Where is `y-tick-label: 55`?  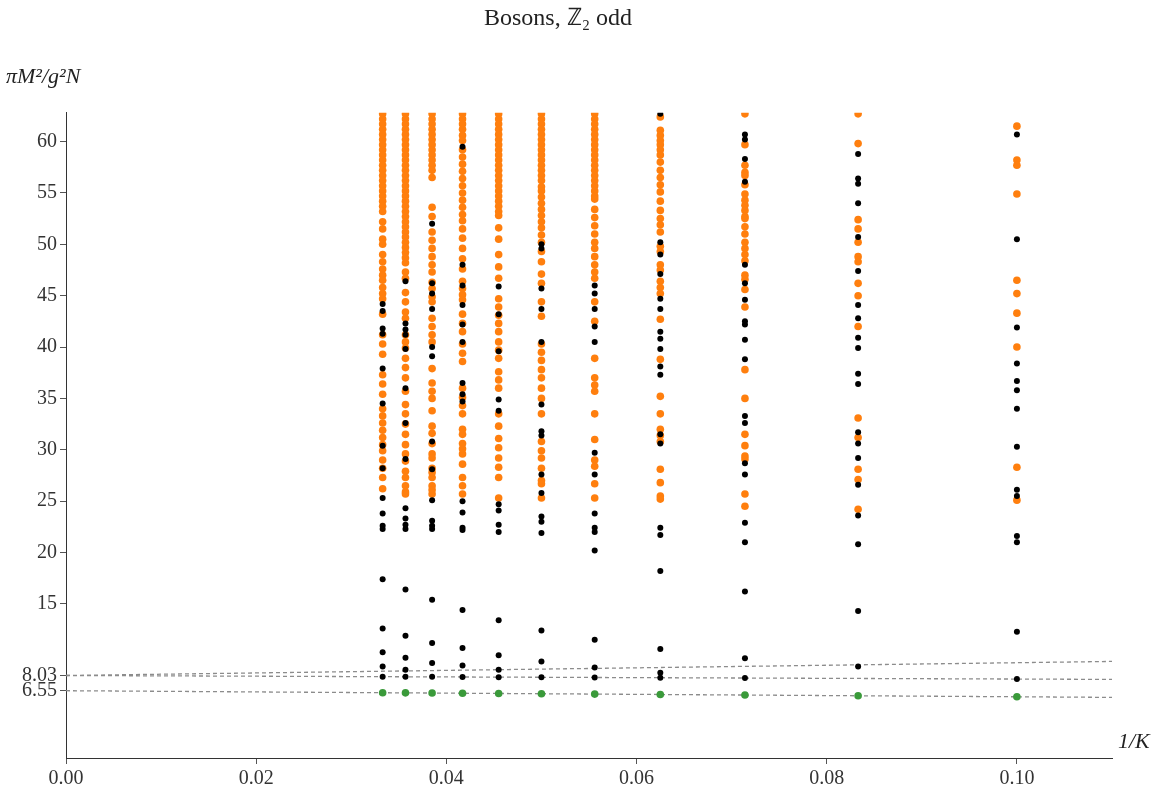 y-tick-label: 55 is located at coordinates (47, 191).